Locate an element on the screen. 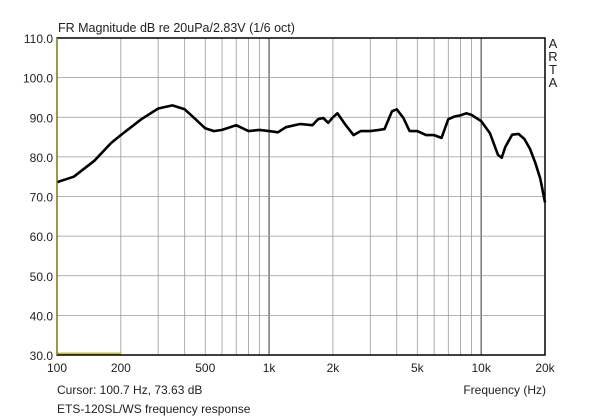 Image resolution: width=600 pixels, height=419 pixels. arta-logo-letter: R is located at coordinates (552, 56).